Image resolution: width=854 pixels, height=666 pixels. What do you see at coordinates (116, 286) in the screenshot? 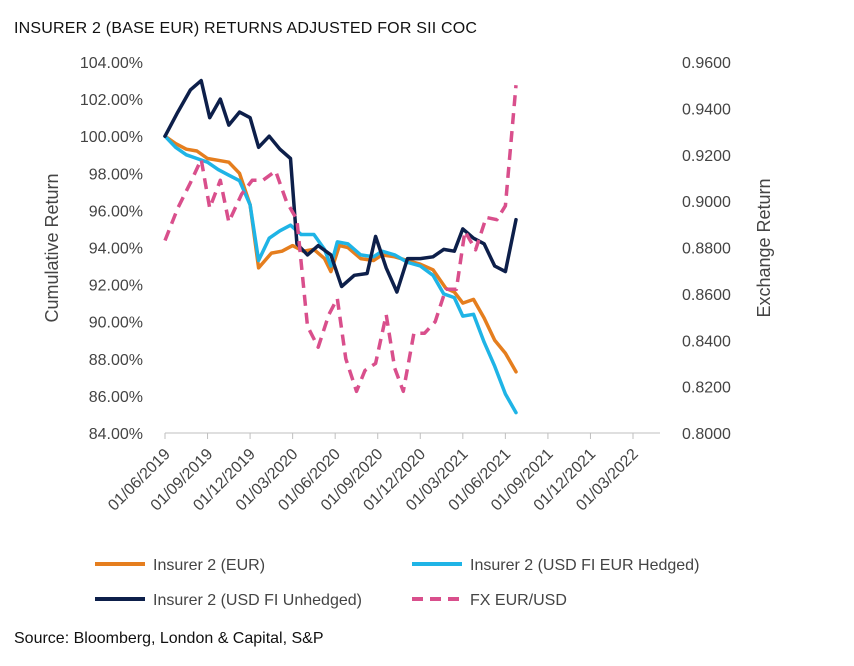
I see `left-tick-label: 92.00%` at bounding box center [116, 286].